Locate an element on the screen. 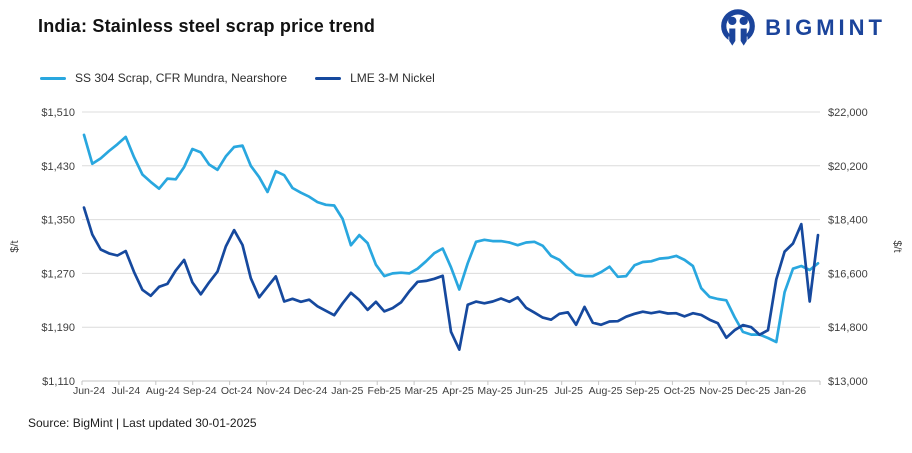 Image resolution: width=912 pixels, height=453 pixels. y-tick-left: $1,270 is located at coordinates (58, 274).